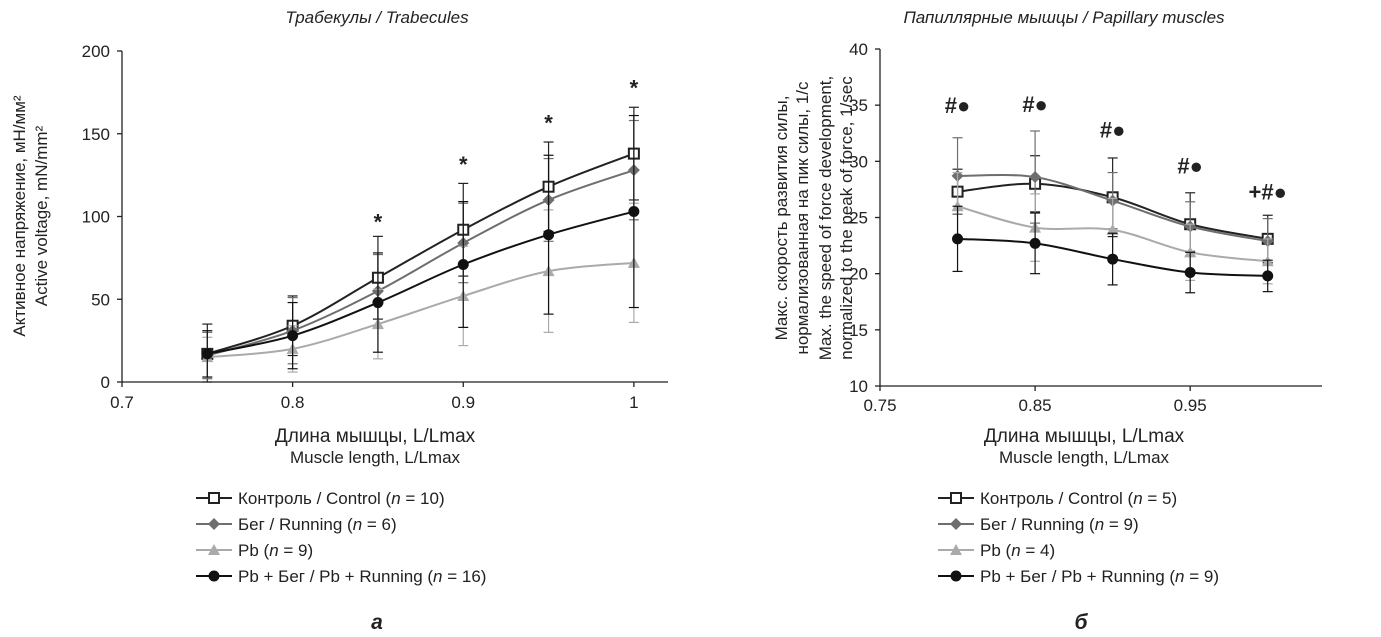 This screenshot has width=1381, height=637. I want to click on x-tick-label: 0.95, so click(1190, 405).